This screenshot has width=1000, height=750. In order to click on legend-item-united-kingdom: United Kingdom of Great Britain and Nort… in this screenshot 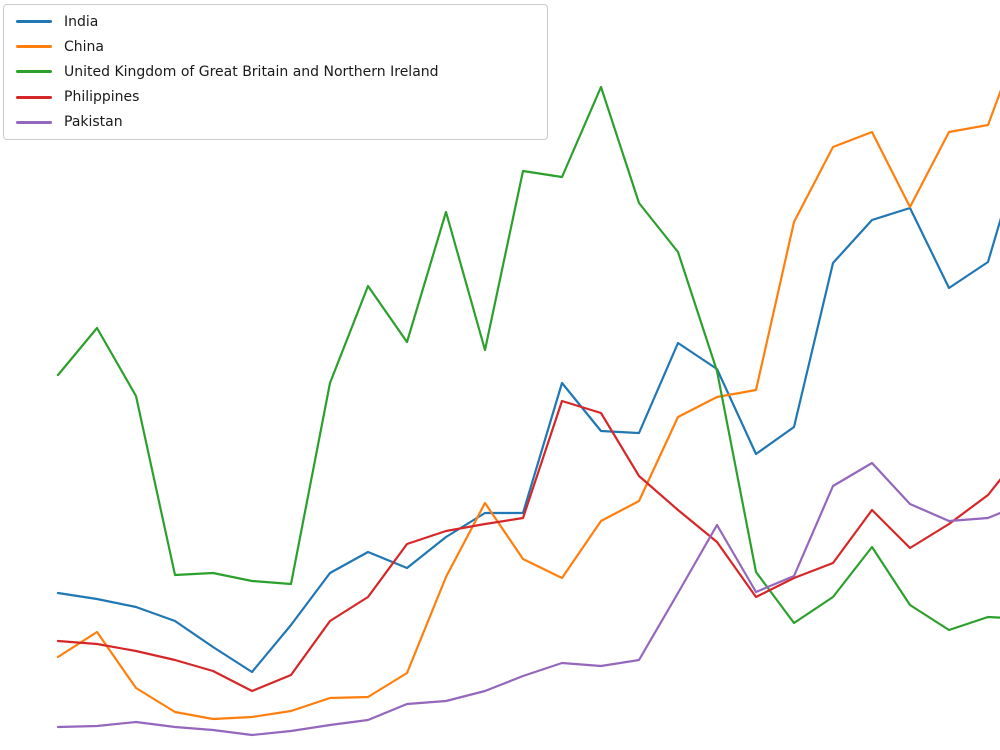, I will do `click(275, 71)`.